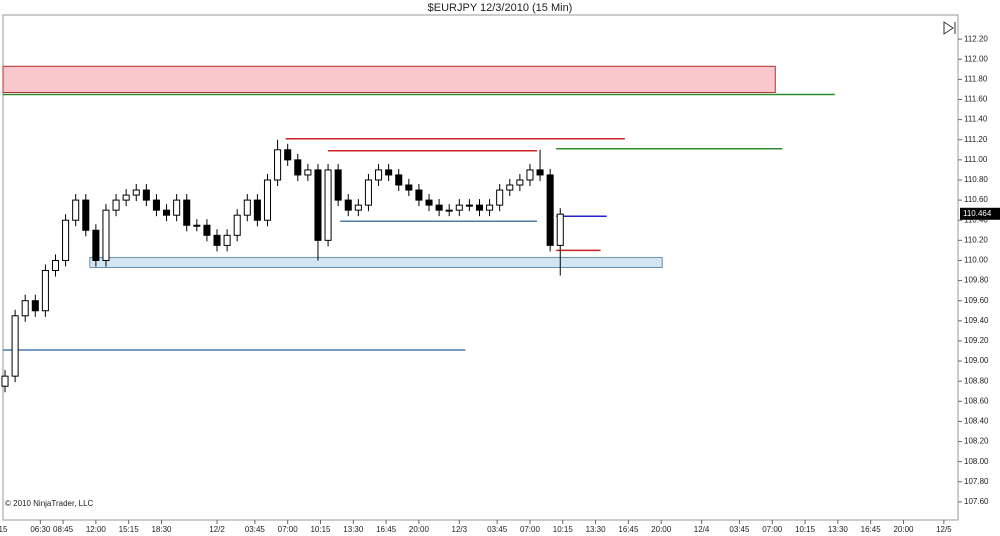 The image size is (1000, 536). What do you see at coordinates (976, 300) in the screenshot?
I see `y-tick-label: 109.60` at bounding box center [976, 300].